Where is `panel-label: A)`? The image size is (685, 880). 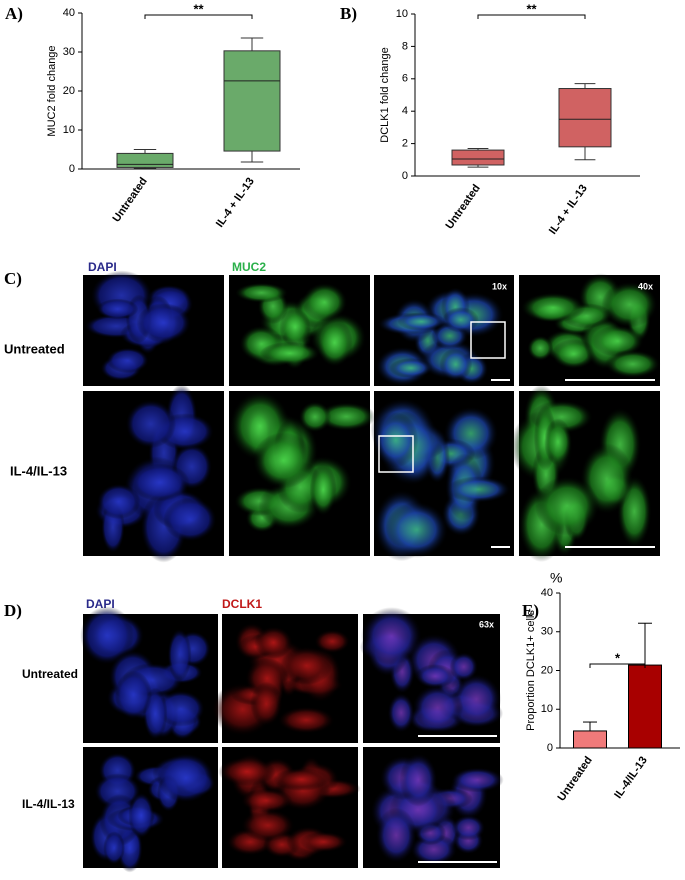
panel-label: A) is located at coordinates (14, 13).